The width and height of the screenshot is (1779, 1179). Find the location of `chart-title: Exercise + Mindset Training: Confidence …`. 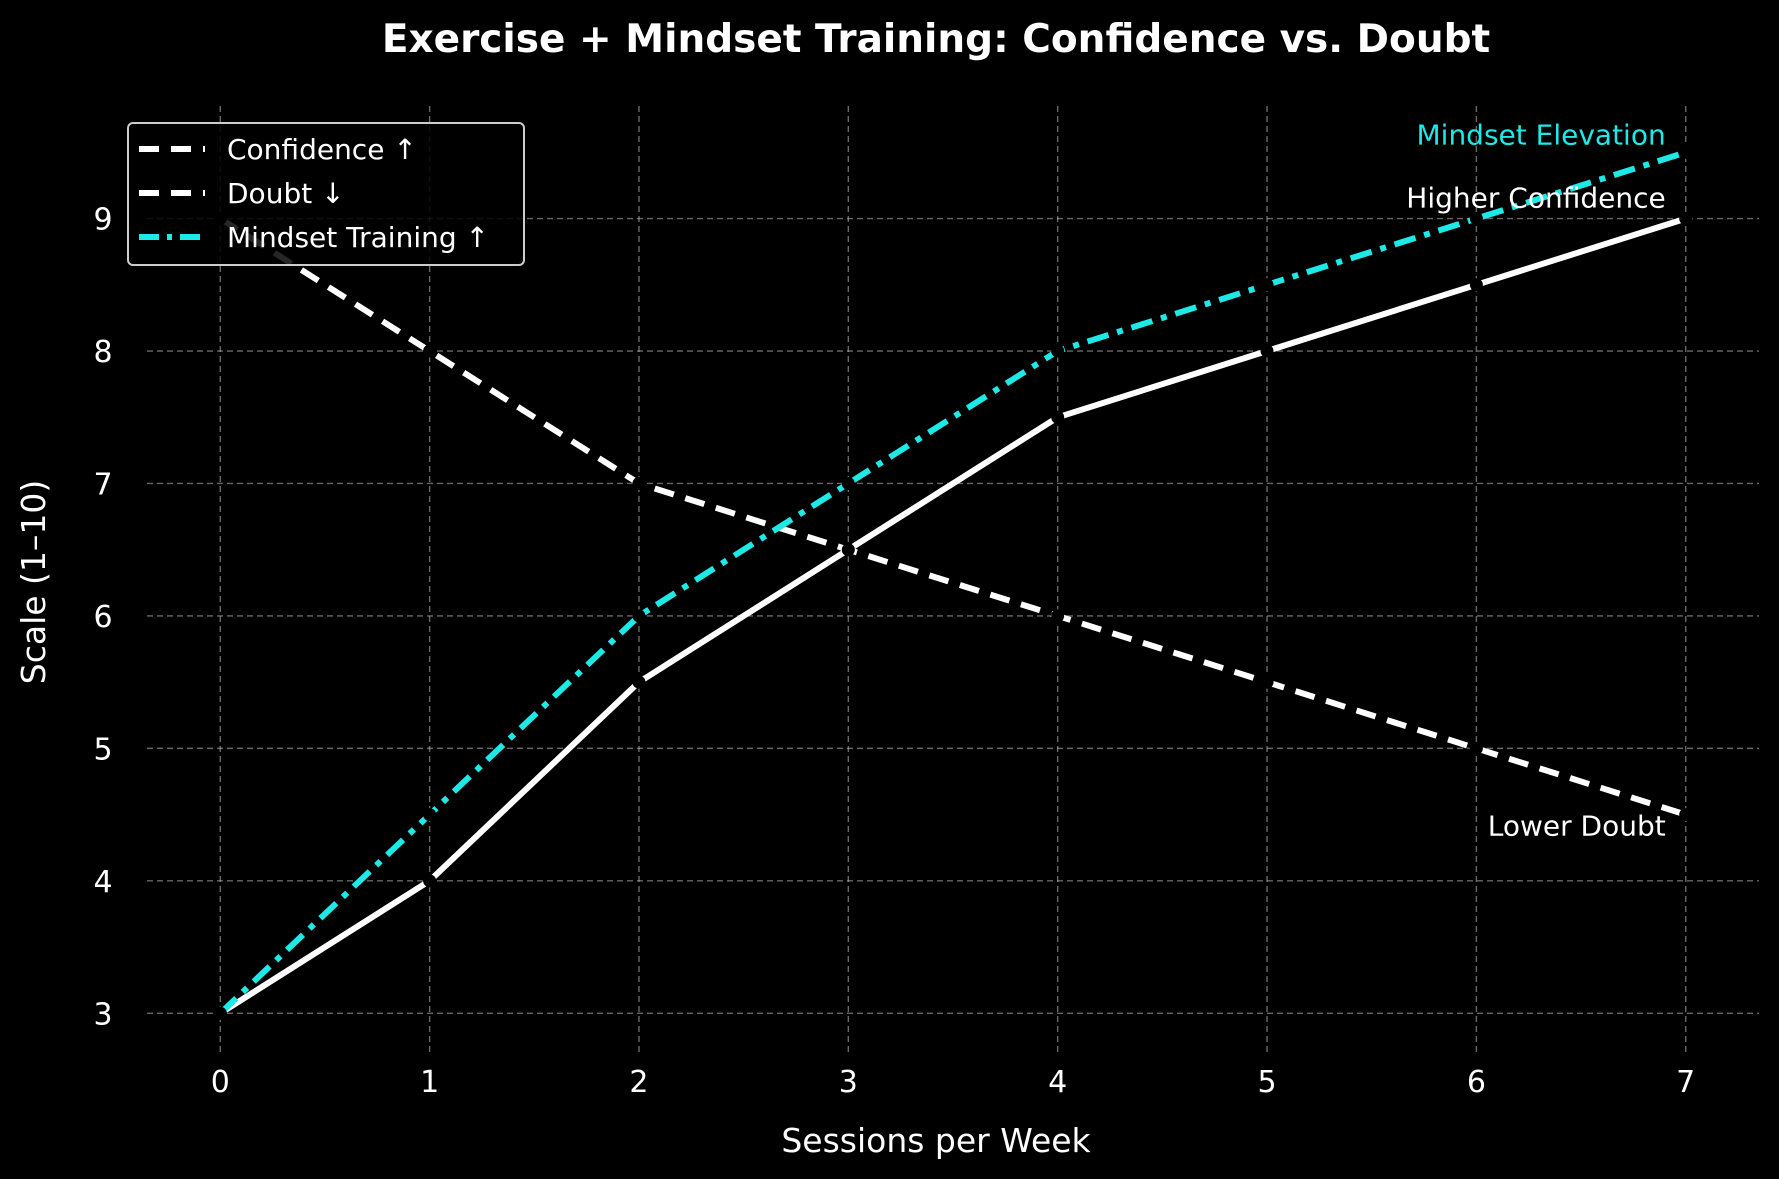

chart-title: Exercise + Mindset Training: Confidence … is located at coordinates (936, 39).